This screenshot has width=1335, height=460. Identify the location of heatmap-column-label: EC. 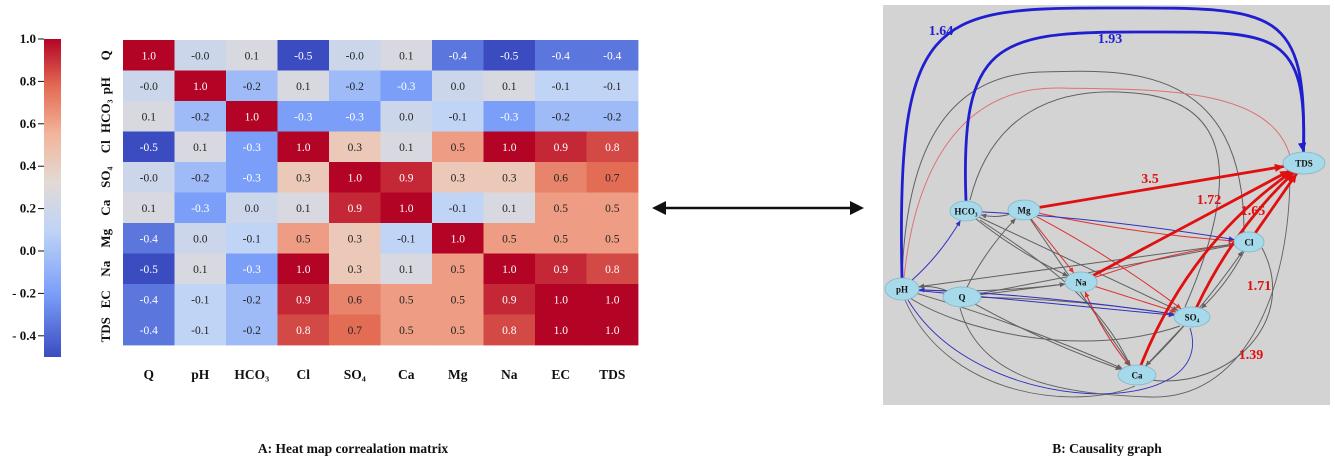
(560, 374).